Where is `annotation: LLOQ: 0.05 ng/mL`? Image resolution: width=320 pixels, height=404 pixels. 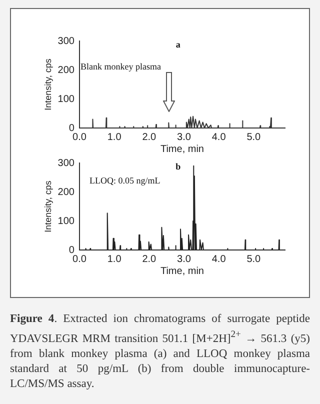 annotation: LLOQ: 0.05 ng/mL is located at coordinates (124, 180).